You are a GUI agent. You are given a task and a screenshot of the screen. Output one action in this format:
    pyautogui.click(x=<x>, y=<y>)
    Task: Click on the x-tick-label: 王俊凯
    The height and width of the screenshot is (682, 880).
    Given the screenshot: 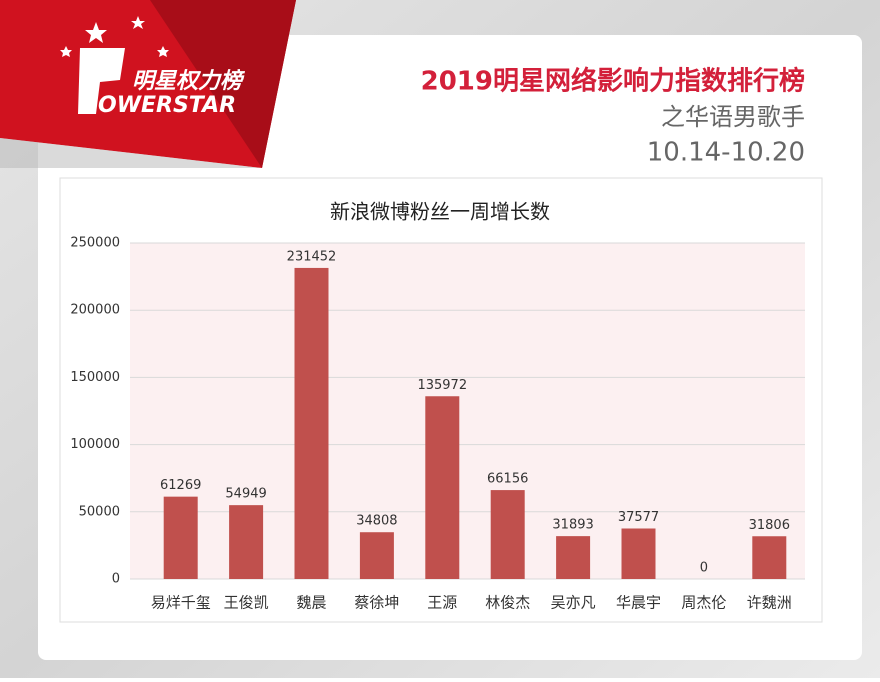 What is the action you would take?
    pyautogui.click(x=246, y=603)
    